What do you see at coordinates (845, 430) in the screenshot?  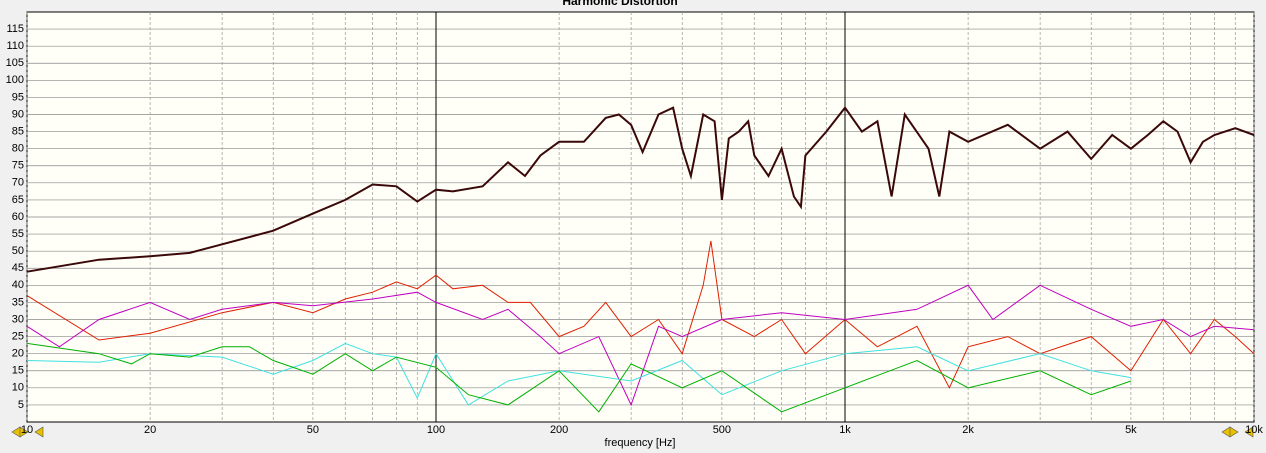 I see `x-tick-label: 1k` at bounding box center [845, 430].